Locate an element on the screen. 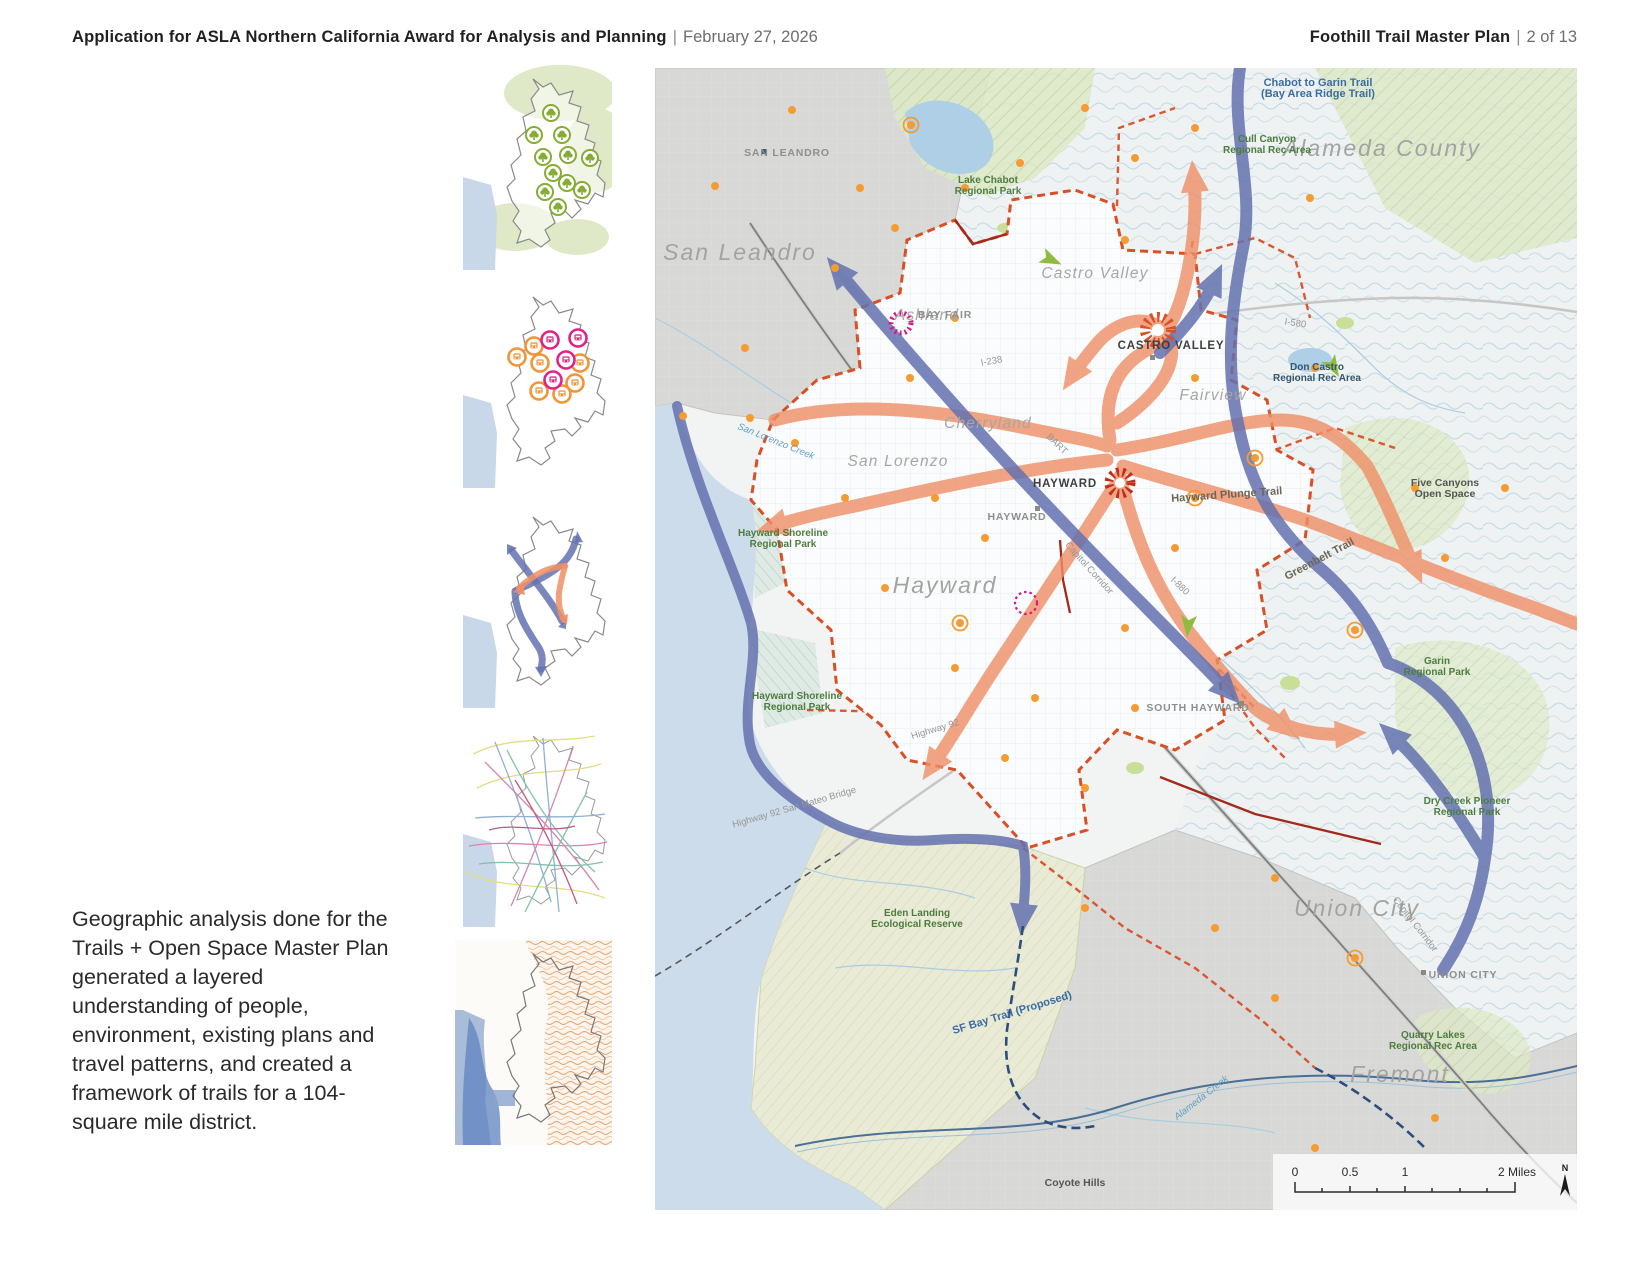 Image resolution: width=1650 pixels, height=1275 pixels. hayward-amtrak-stop is located at coordinates (1037, 508).